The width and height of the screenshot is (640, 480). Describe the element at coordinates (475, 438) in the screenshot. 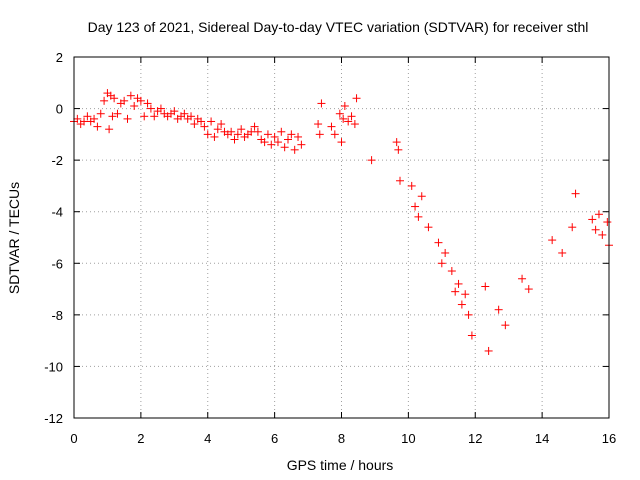

I see `x-tick-label: 12` at that location.